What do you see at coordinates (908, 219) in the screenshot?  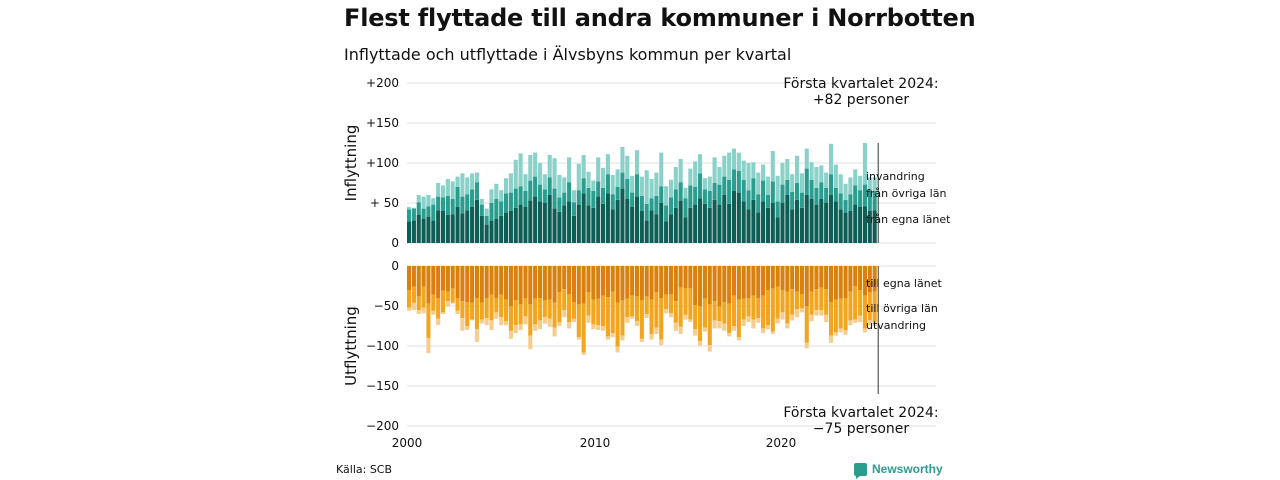 I see `series-label: från egna länet` at bounding box center [908, 219].